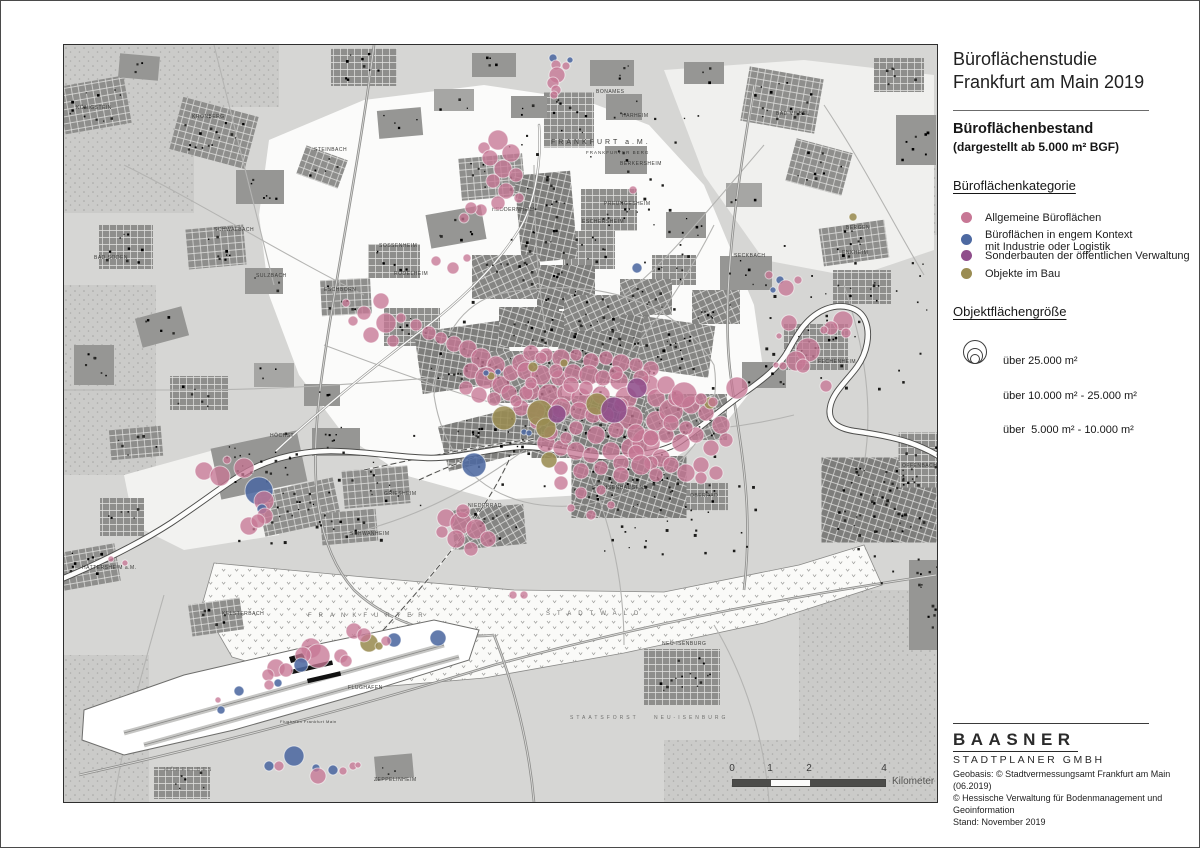  Describe the element at coordinates (111, 258) in the screenshot. I see `map-label: BAD SODEN` at that location.